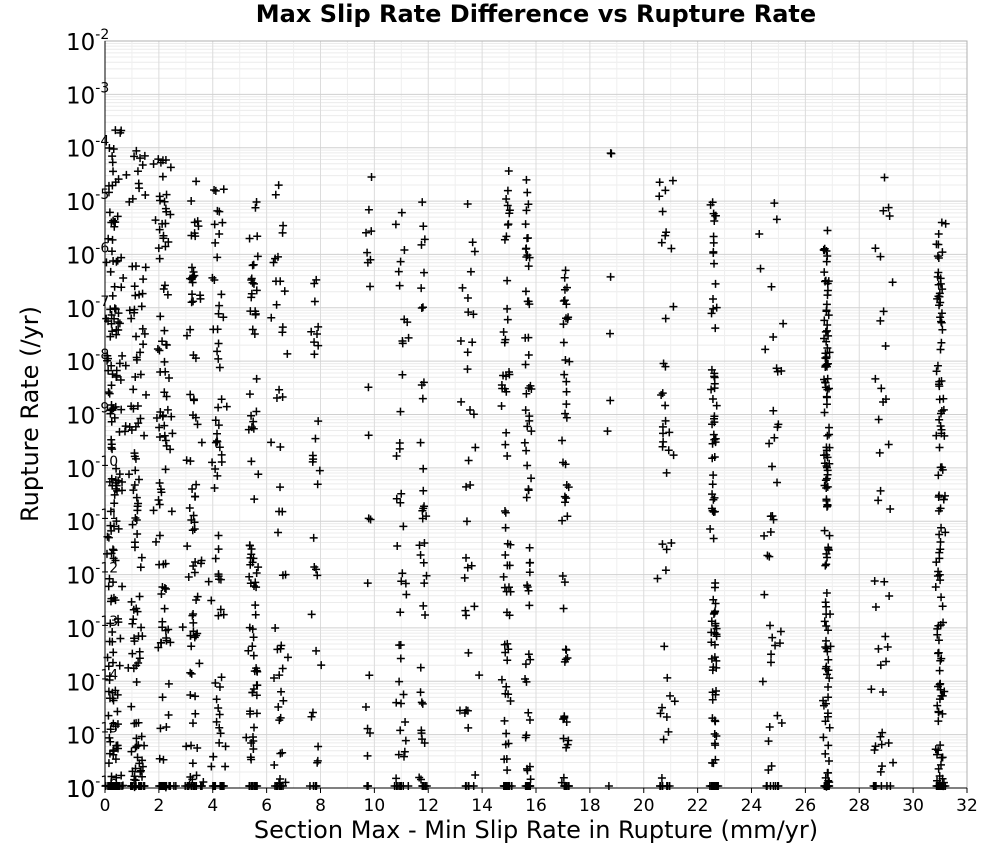 The image size is (1000, 850). I want to click on x-tick-label: 14, so click(482, 806).